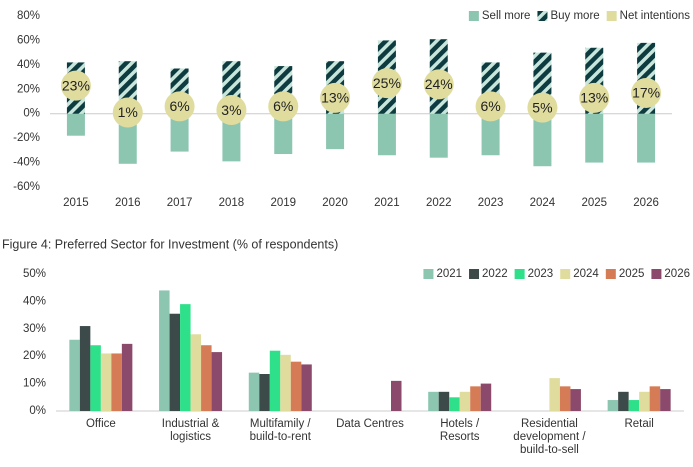 This screenshot has height=467, width=693. What do you see at coordinates (549, 424) in the screenshot?
I see `label-line: Residential` at bounding box center [549, 424].